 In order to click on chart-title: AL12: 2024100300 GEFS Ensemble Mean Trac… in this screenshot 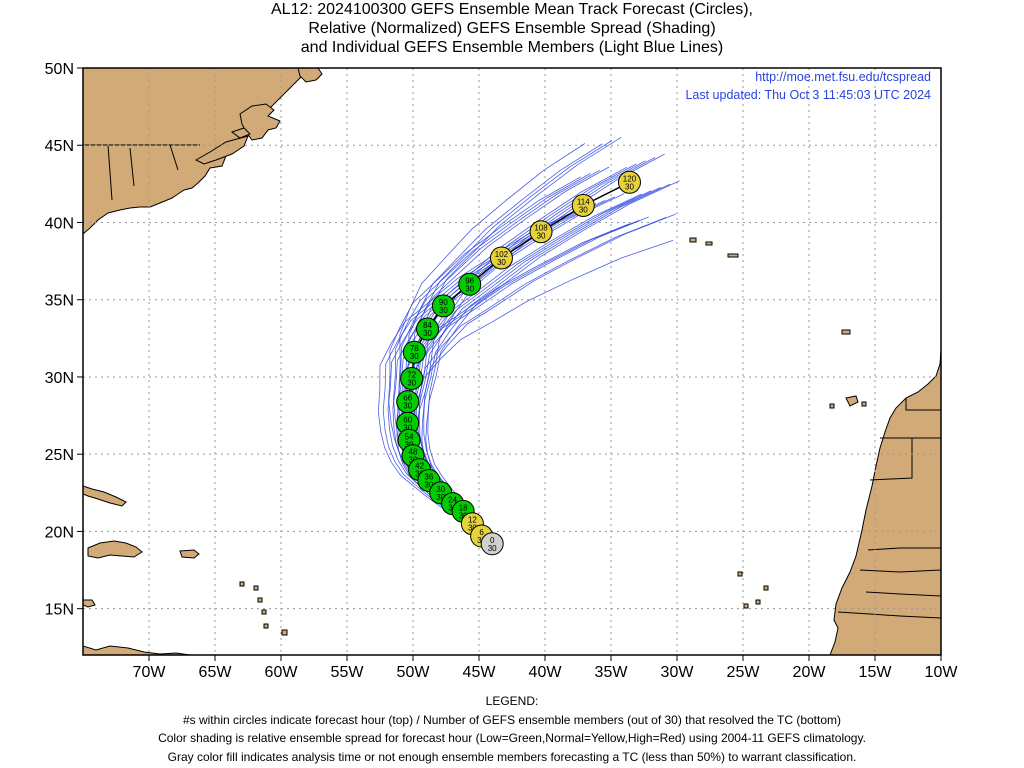, I will do `click(512, 28)`.